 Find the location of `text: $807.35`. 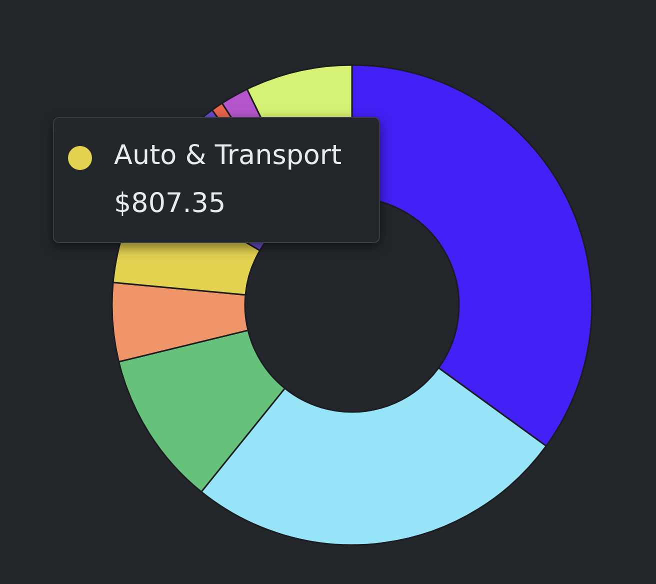

text: $807.35 is located at coordinates (170, 203).